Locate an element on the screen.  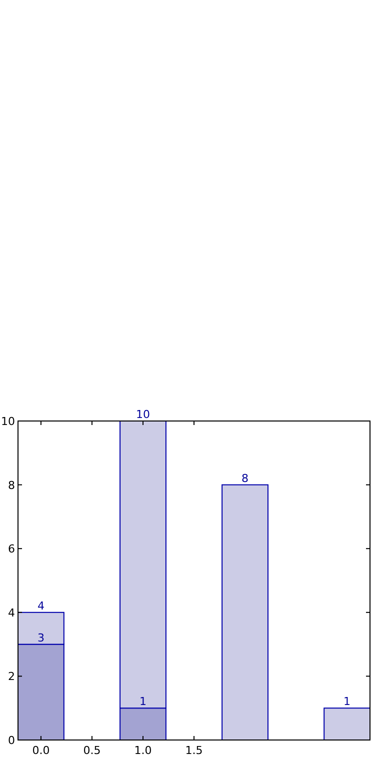
total-label: 10 is located at coordinates (143, 414).